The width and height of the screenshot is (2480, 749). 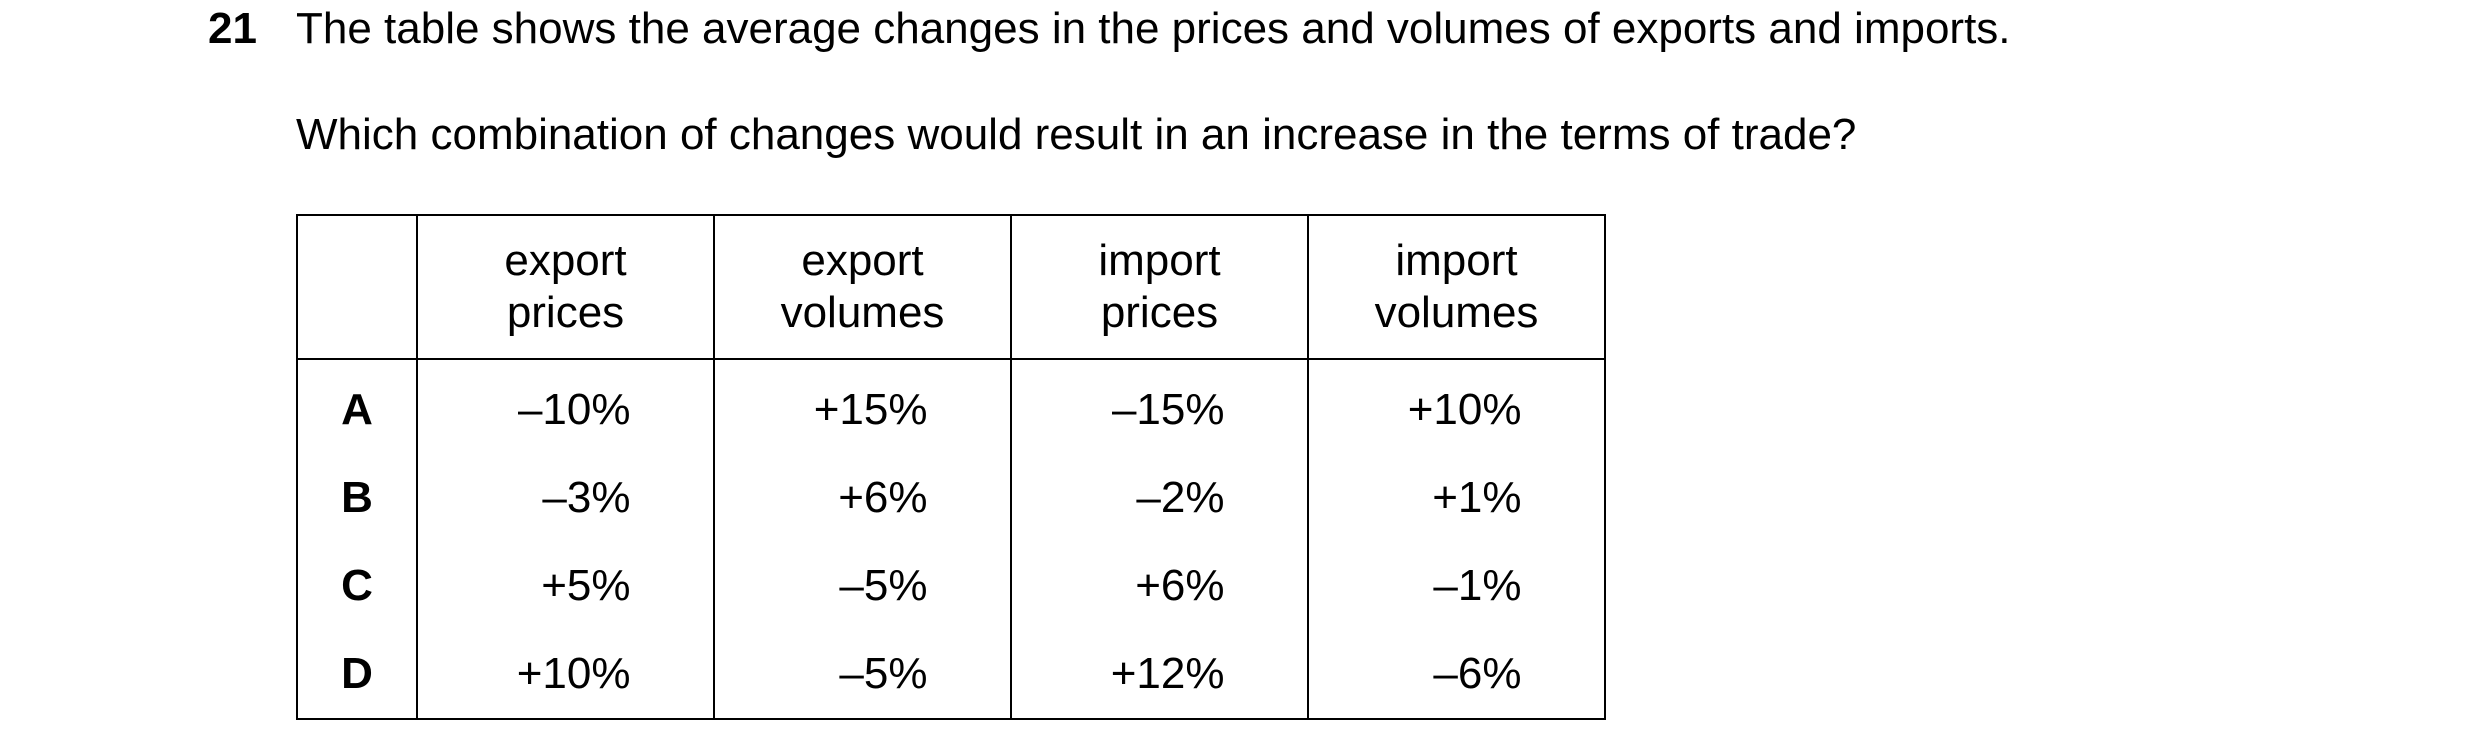 I want to click on table-cell: +12%, so click(x=1159, y=675).